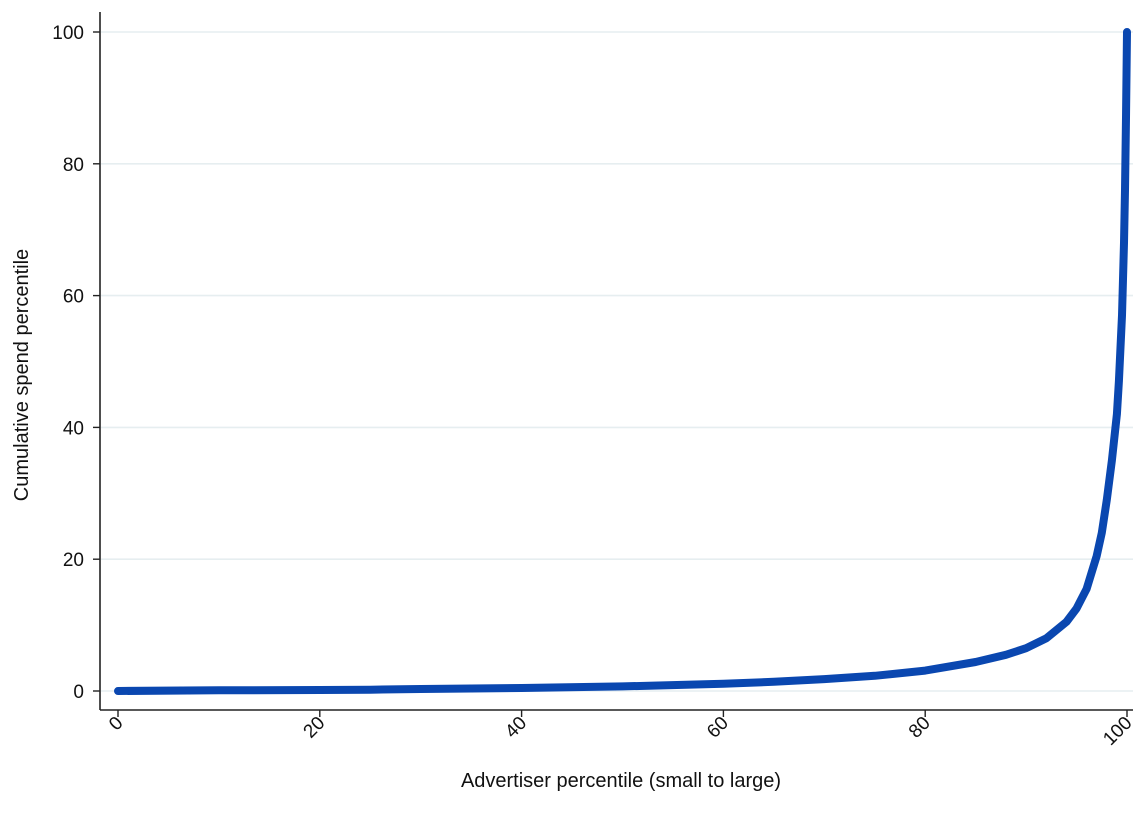 Image resolution: width=1136 pixels, height=823 pixels. Describe the element at coordinates (315, 728) in the screenshot. I see `x-tick-label: 20` at that location.